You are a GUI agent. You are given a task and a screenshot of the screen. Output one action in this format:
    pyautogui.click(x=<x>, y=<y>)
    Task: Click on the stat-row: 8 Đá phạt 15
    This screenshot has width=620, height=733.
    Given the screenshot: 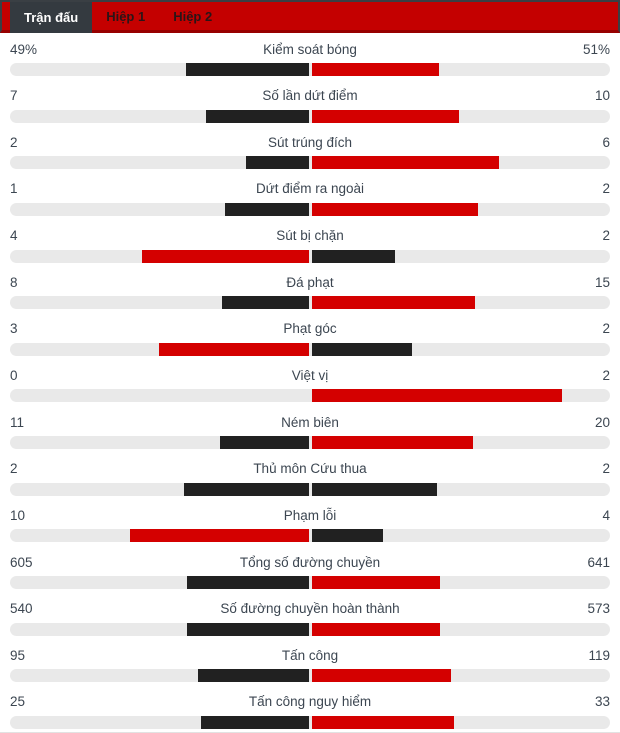 What is the action you would take?
    pyautogui.click(x=310, y=289)
    